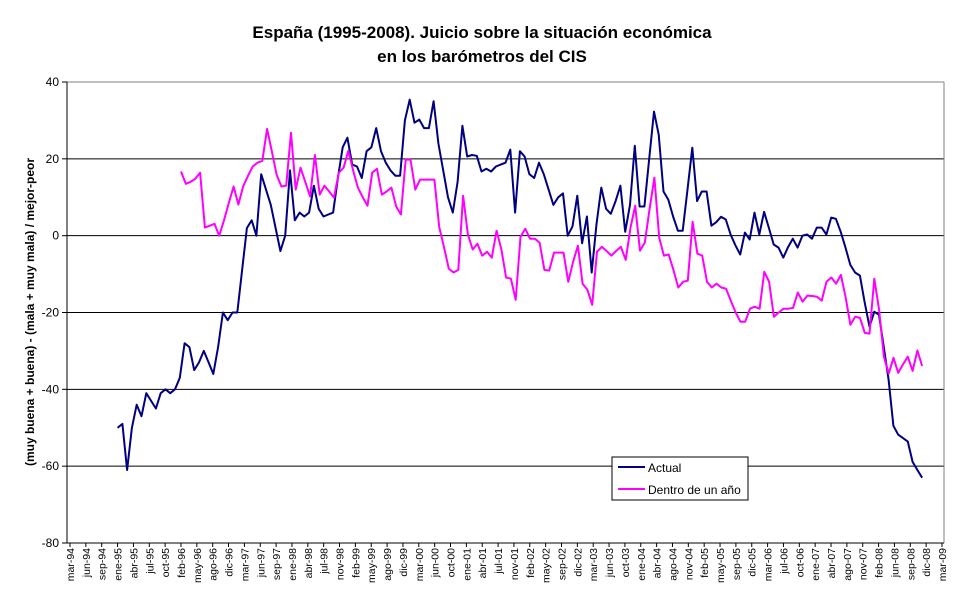  I want to click on x-tick-label: dic-02, so click(578, 562).